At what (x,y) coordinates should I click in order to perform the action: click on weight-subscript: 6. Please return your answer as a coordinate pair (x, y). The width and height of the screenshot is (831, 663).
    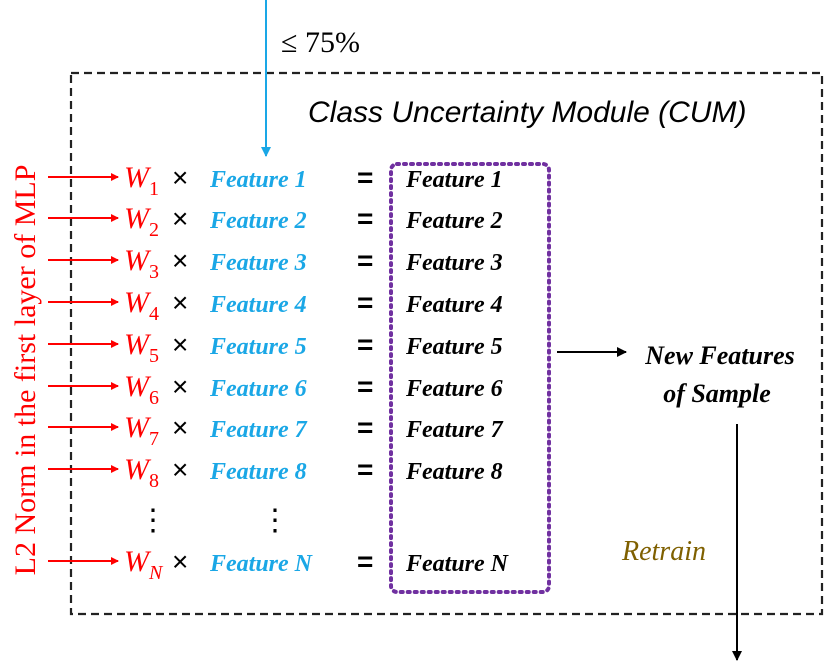
    Looking at the image, I should click on (154, 398).